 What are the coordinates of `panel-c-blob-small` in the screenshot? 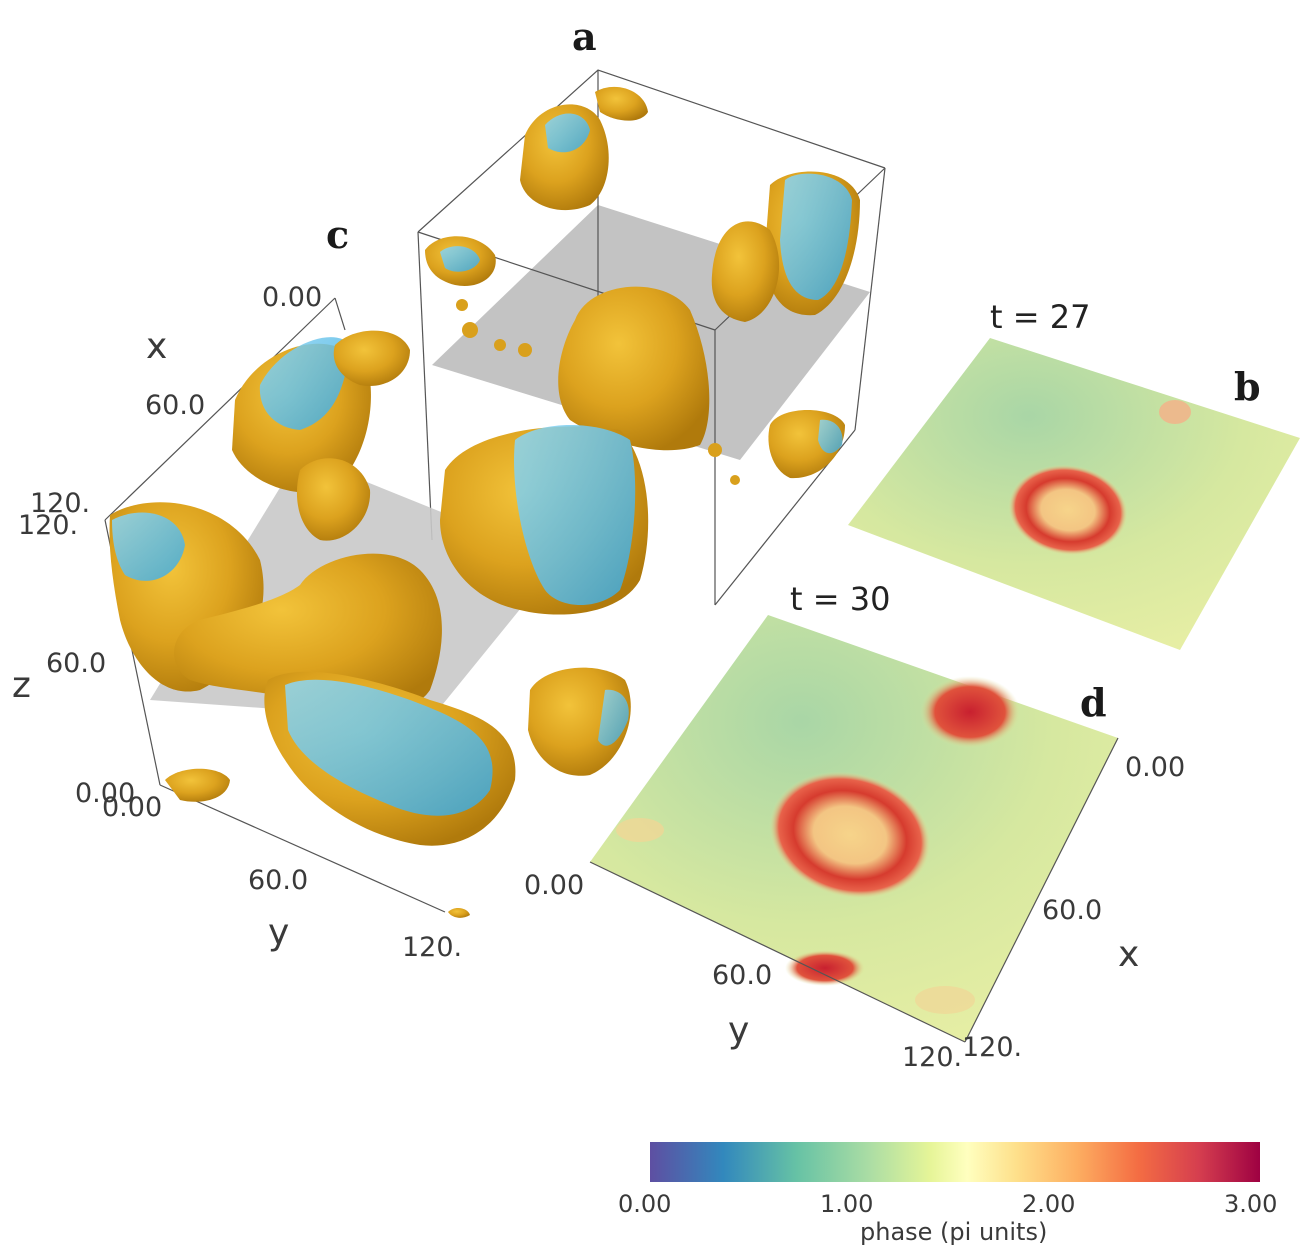 It's located at (197, 785).